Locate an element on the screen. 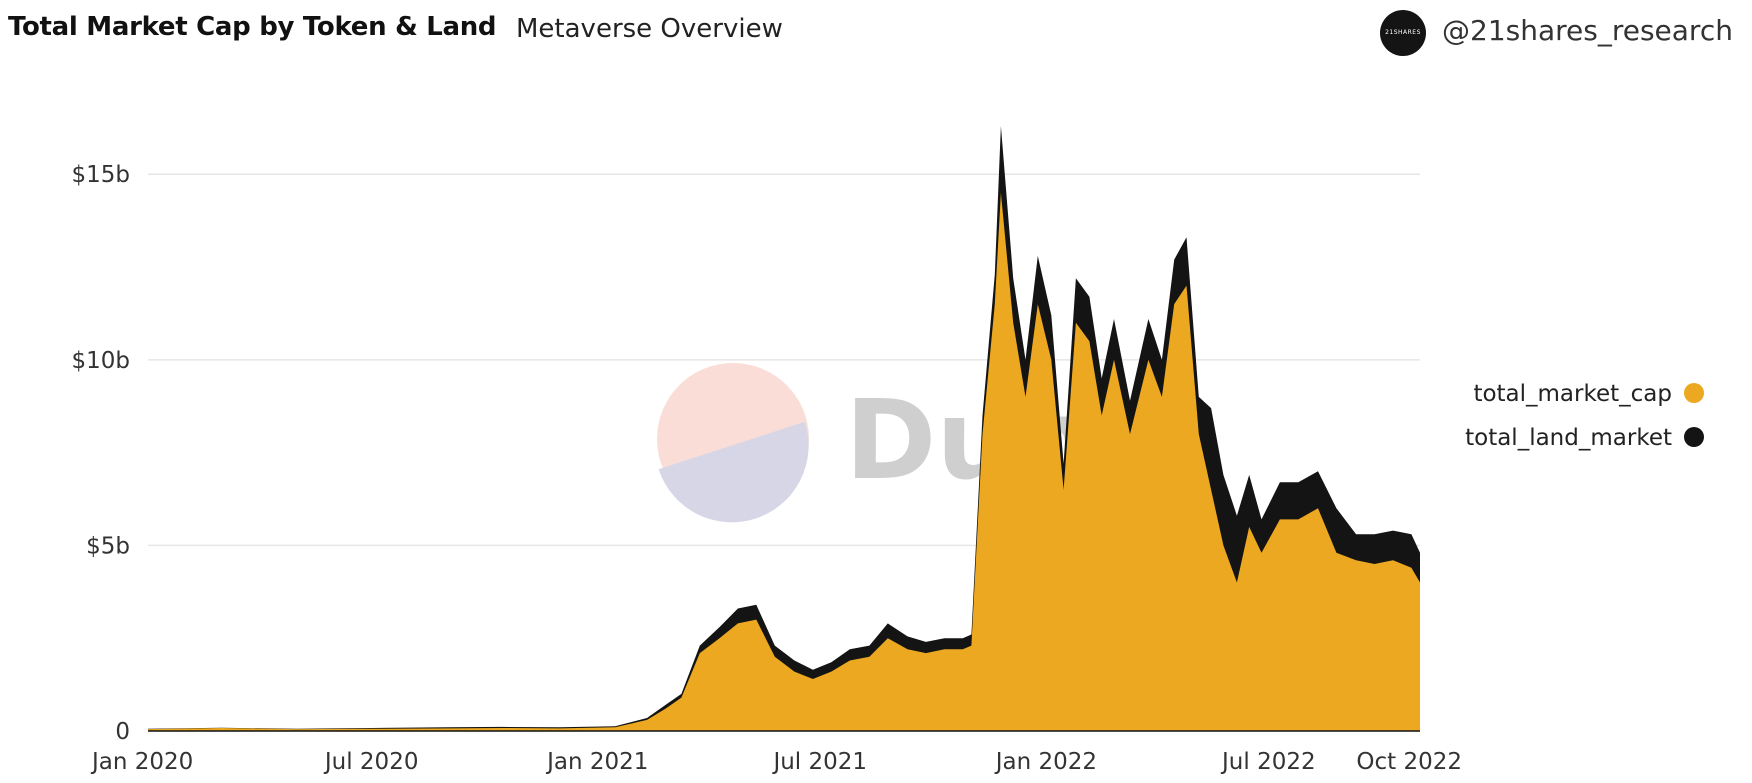 This screenshot has width=1752, height=783. x-tick-label: Jul 2021 is located at coordinates (819, 762).